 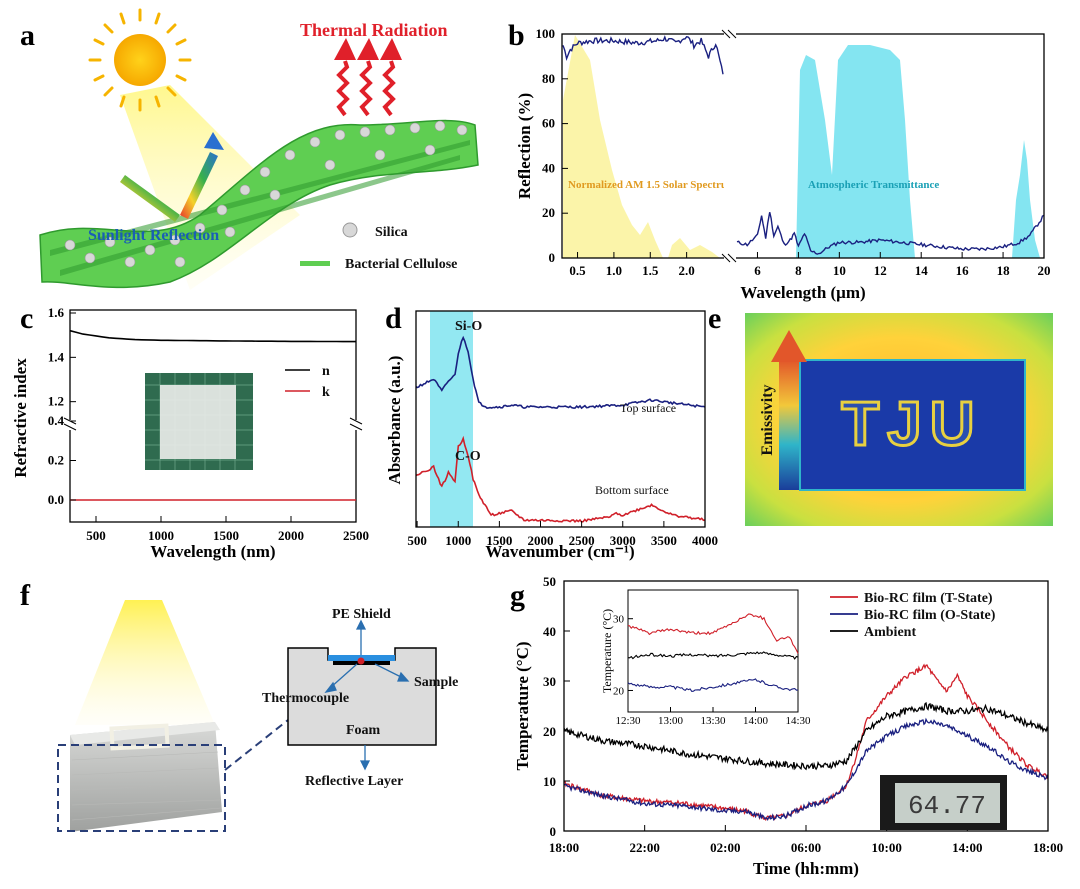 What do you see at coordinates (967, 847) in the screenshot?
I see `g-xtick-label: 14:00` at bounding box center [967, 847].